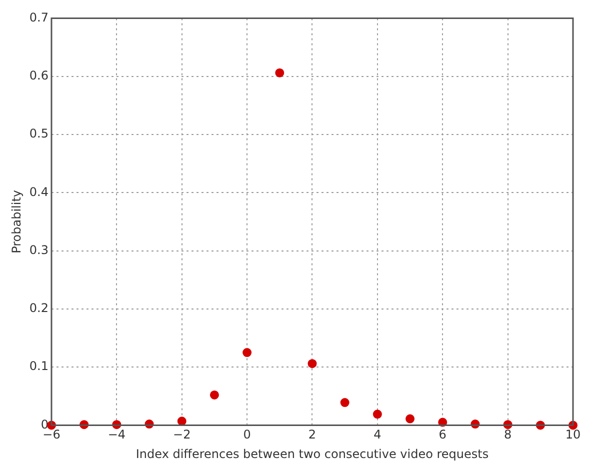 The height and width of the screenshot is (474, 593). I want to click on x-tick-label: 4, so click(378, 435).